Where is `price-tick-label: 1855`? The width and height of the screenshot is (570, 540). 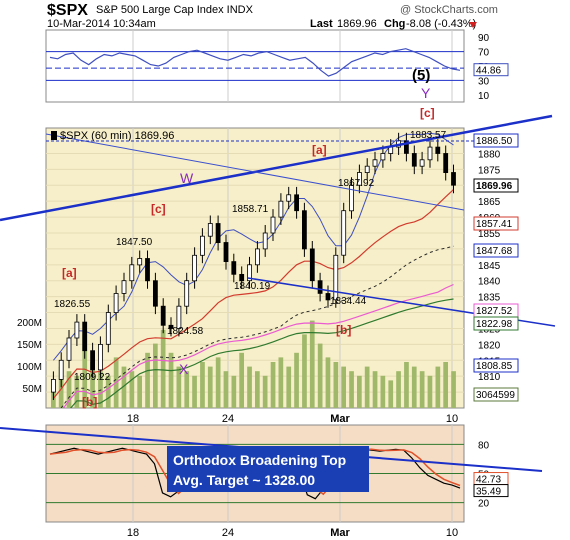 price-tick-label: 1855 is located at coordinates (489, 234).